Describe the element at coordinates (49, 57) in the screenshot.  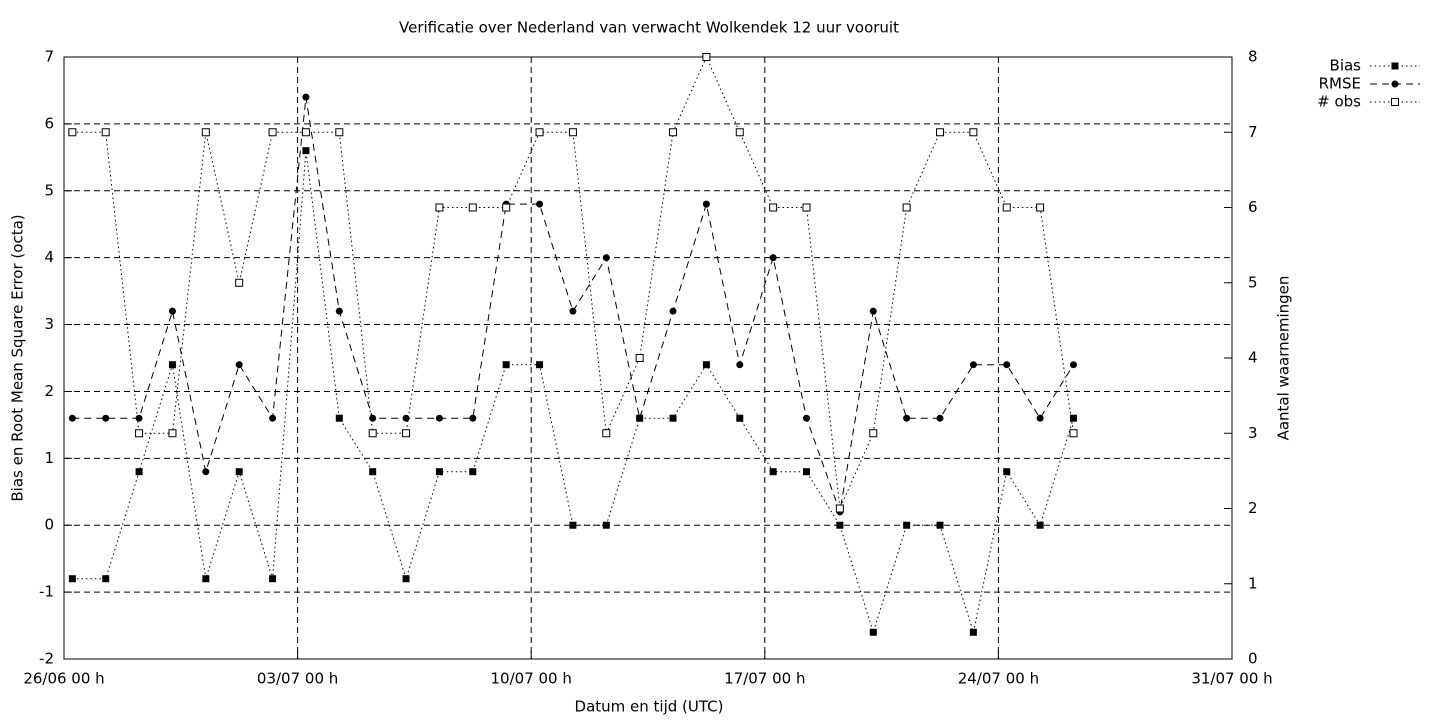
I see `y-tick-label: 7` at that location.